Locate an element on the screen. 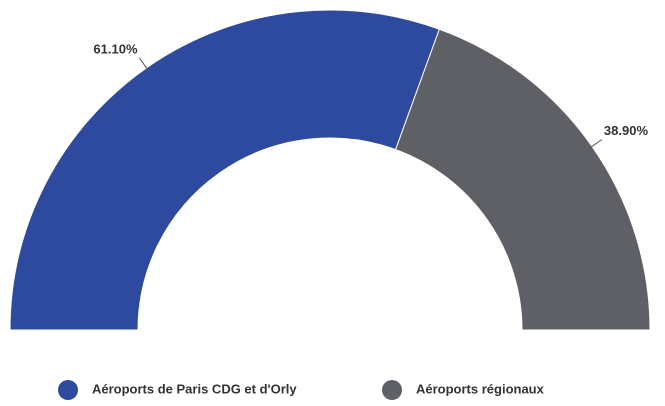 This screenshot has width=665, height=406. data-label: 38.90% is located at coordinates (626, 130).